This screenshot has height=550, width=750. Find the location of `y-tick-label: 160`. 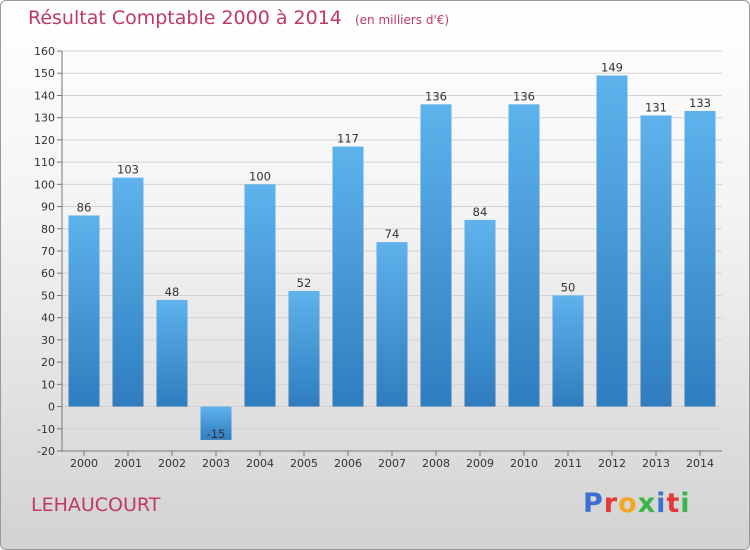

y-tick-label: 160 is located at coordinates (44, 51).